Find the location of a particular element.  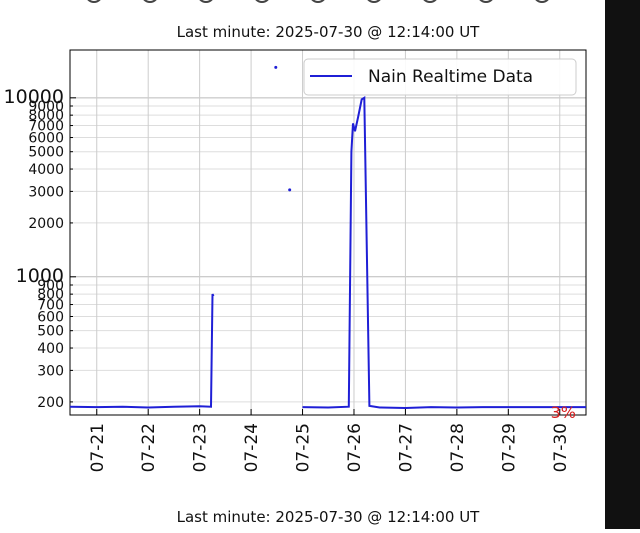

y-tick-label: 9000 is located at coordinates (46, 107).